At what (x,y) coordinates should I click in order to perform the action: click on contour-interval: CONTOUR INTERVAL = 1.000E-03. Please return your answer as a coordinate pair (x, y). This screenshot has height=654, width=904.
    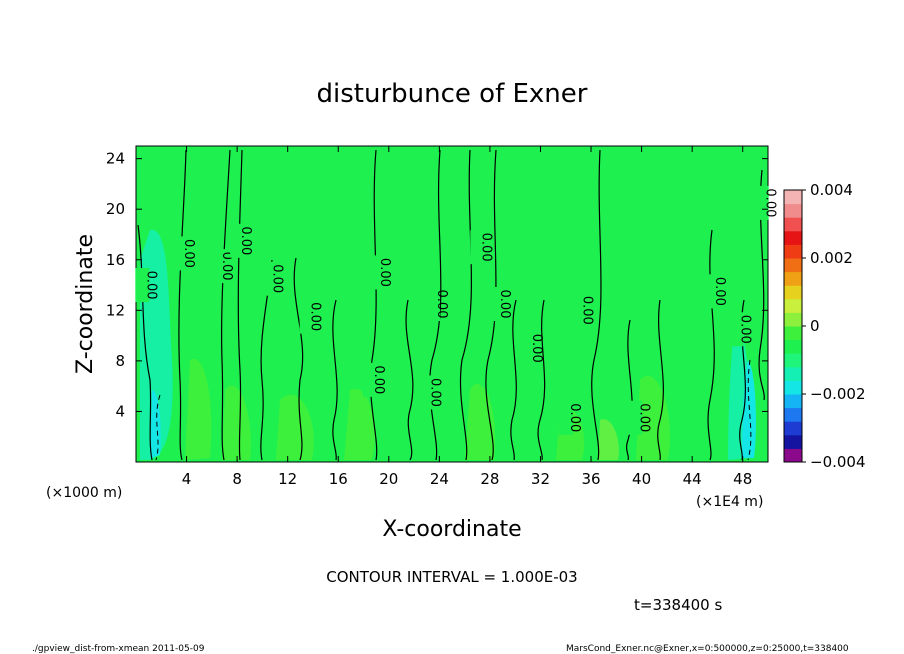
    Looking at the image, I should click on (451, 577).